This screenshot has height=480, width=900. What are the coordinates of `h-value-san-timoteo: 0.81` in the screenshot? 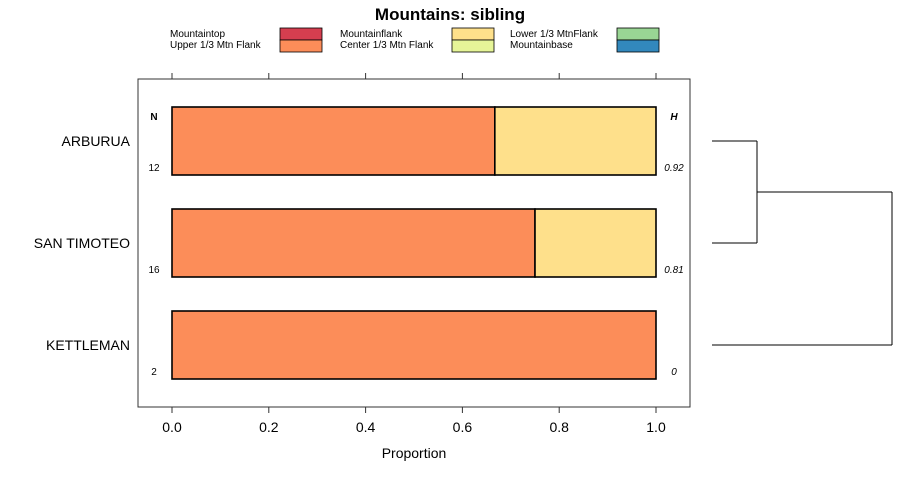 It's located at (673, 270).